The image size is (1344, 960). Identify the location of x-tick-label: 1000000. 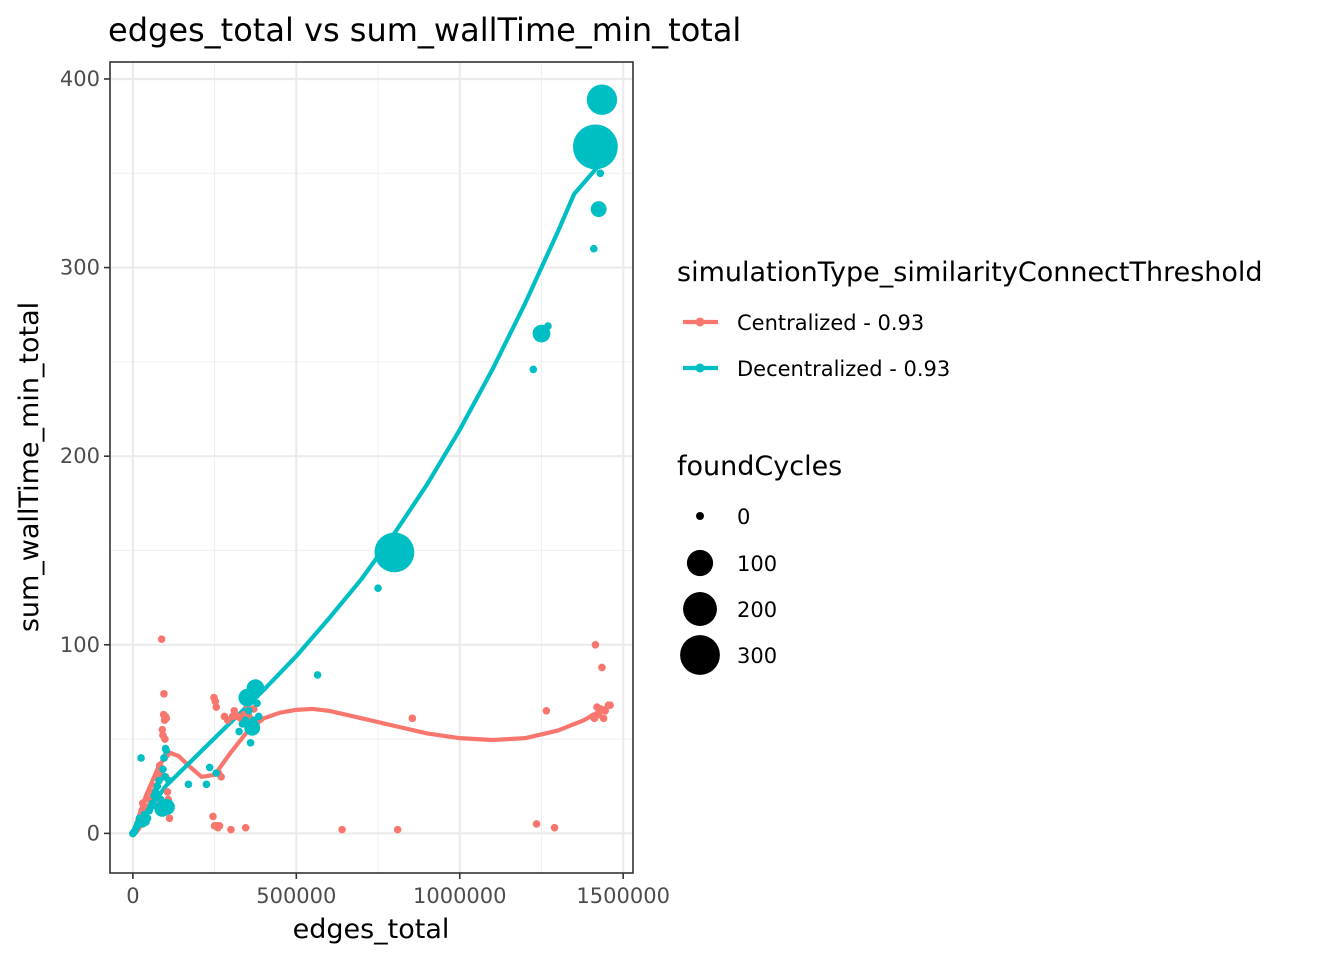
(460, 896).